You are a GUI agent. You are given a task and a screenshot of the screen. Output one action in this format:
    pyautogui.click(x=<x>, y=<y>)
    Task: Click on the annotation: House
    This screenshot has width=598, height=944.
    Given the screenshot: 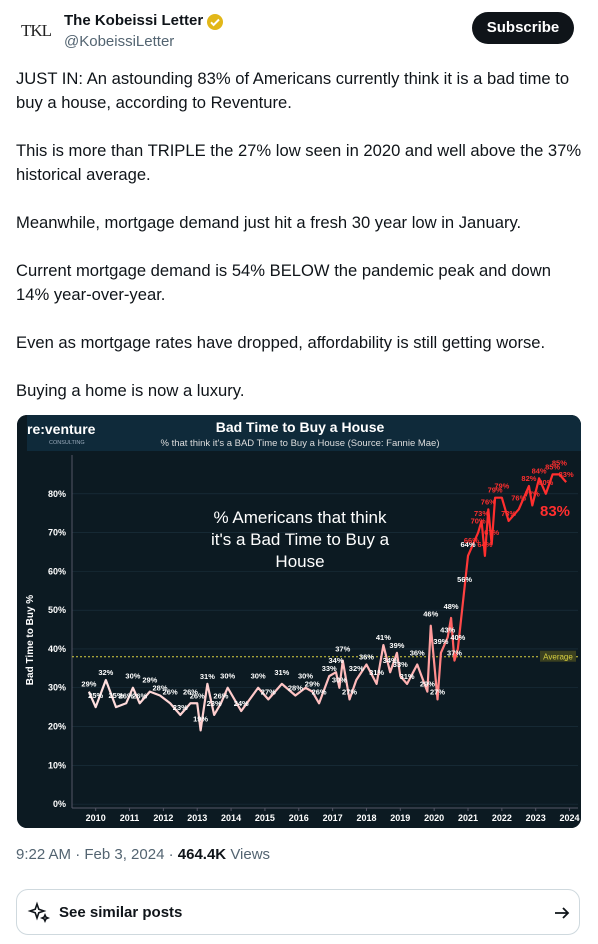 What is the action you would take?
    pyautogui.click(x=299, y=561)
    